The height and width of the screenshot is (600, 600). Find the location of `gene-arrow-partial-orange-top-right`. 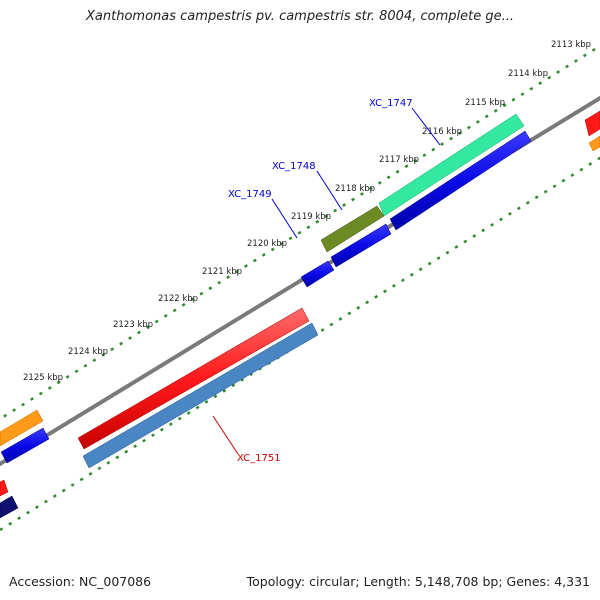

gene-arrow-partial-orange-top-right is located at coordinates (594, 143).